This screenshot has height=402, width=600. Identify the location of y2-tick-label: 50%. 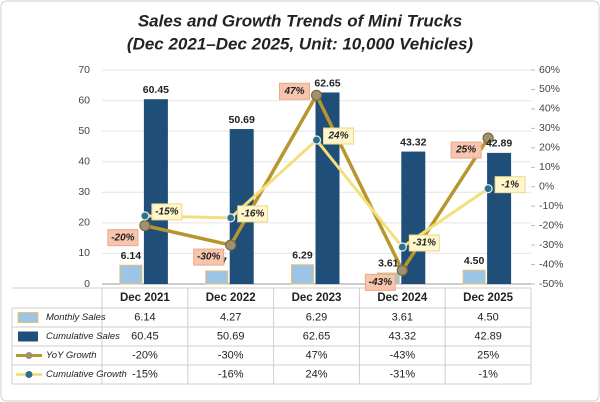
(549, 89).